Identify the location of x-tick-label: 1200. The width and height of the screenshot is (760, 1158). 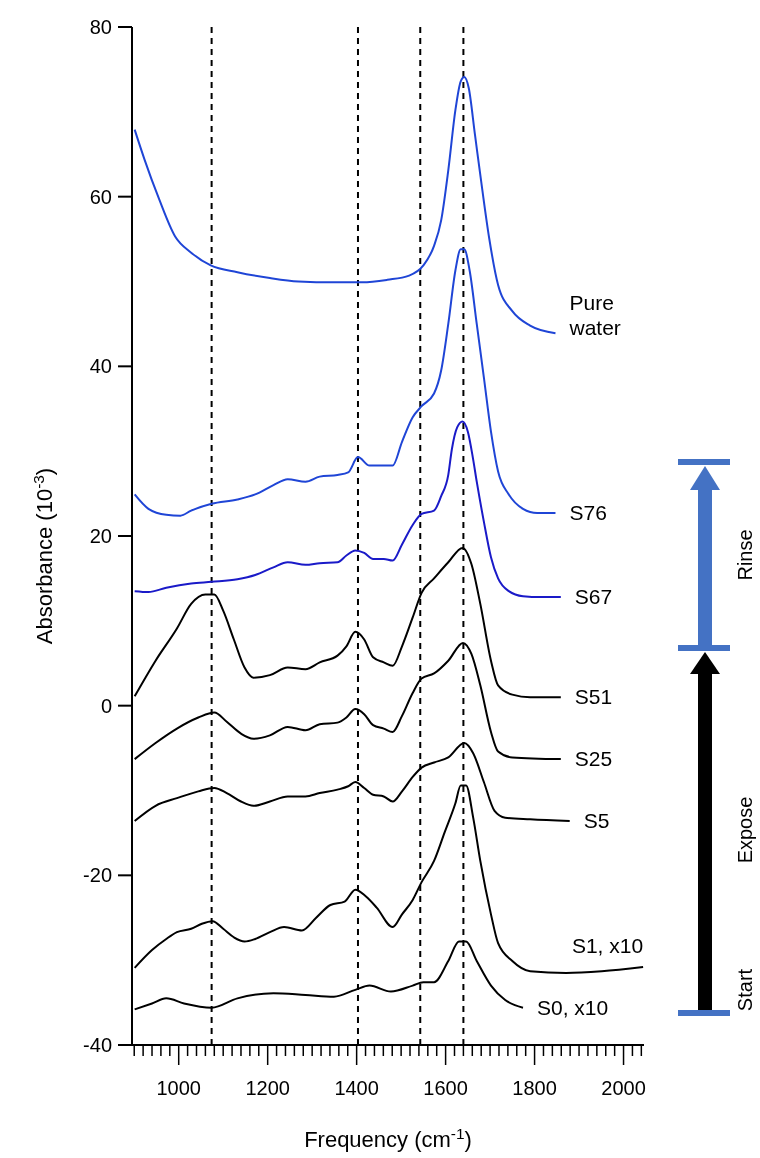
(267, 1088).